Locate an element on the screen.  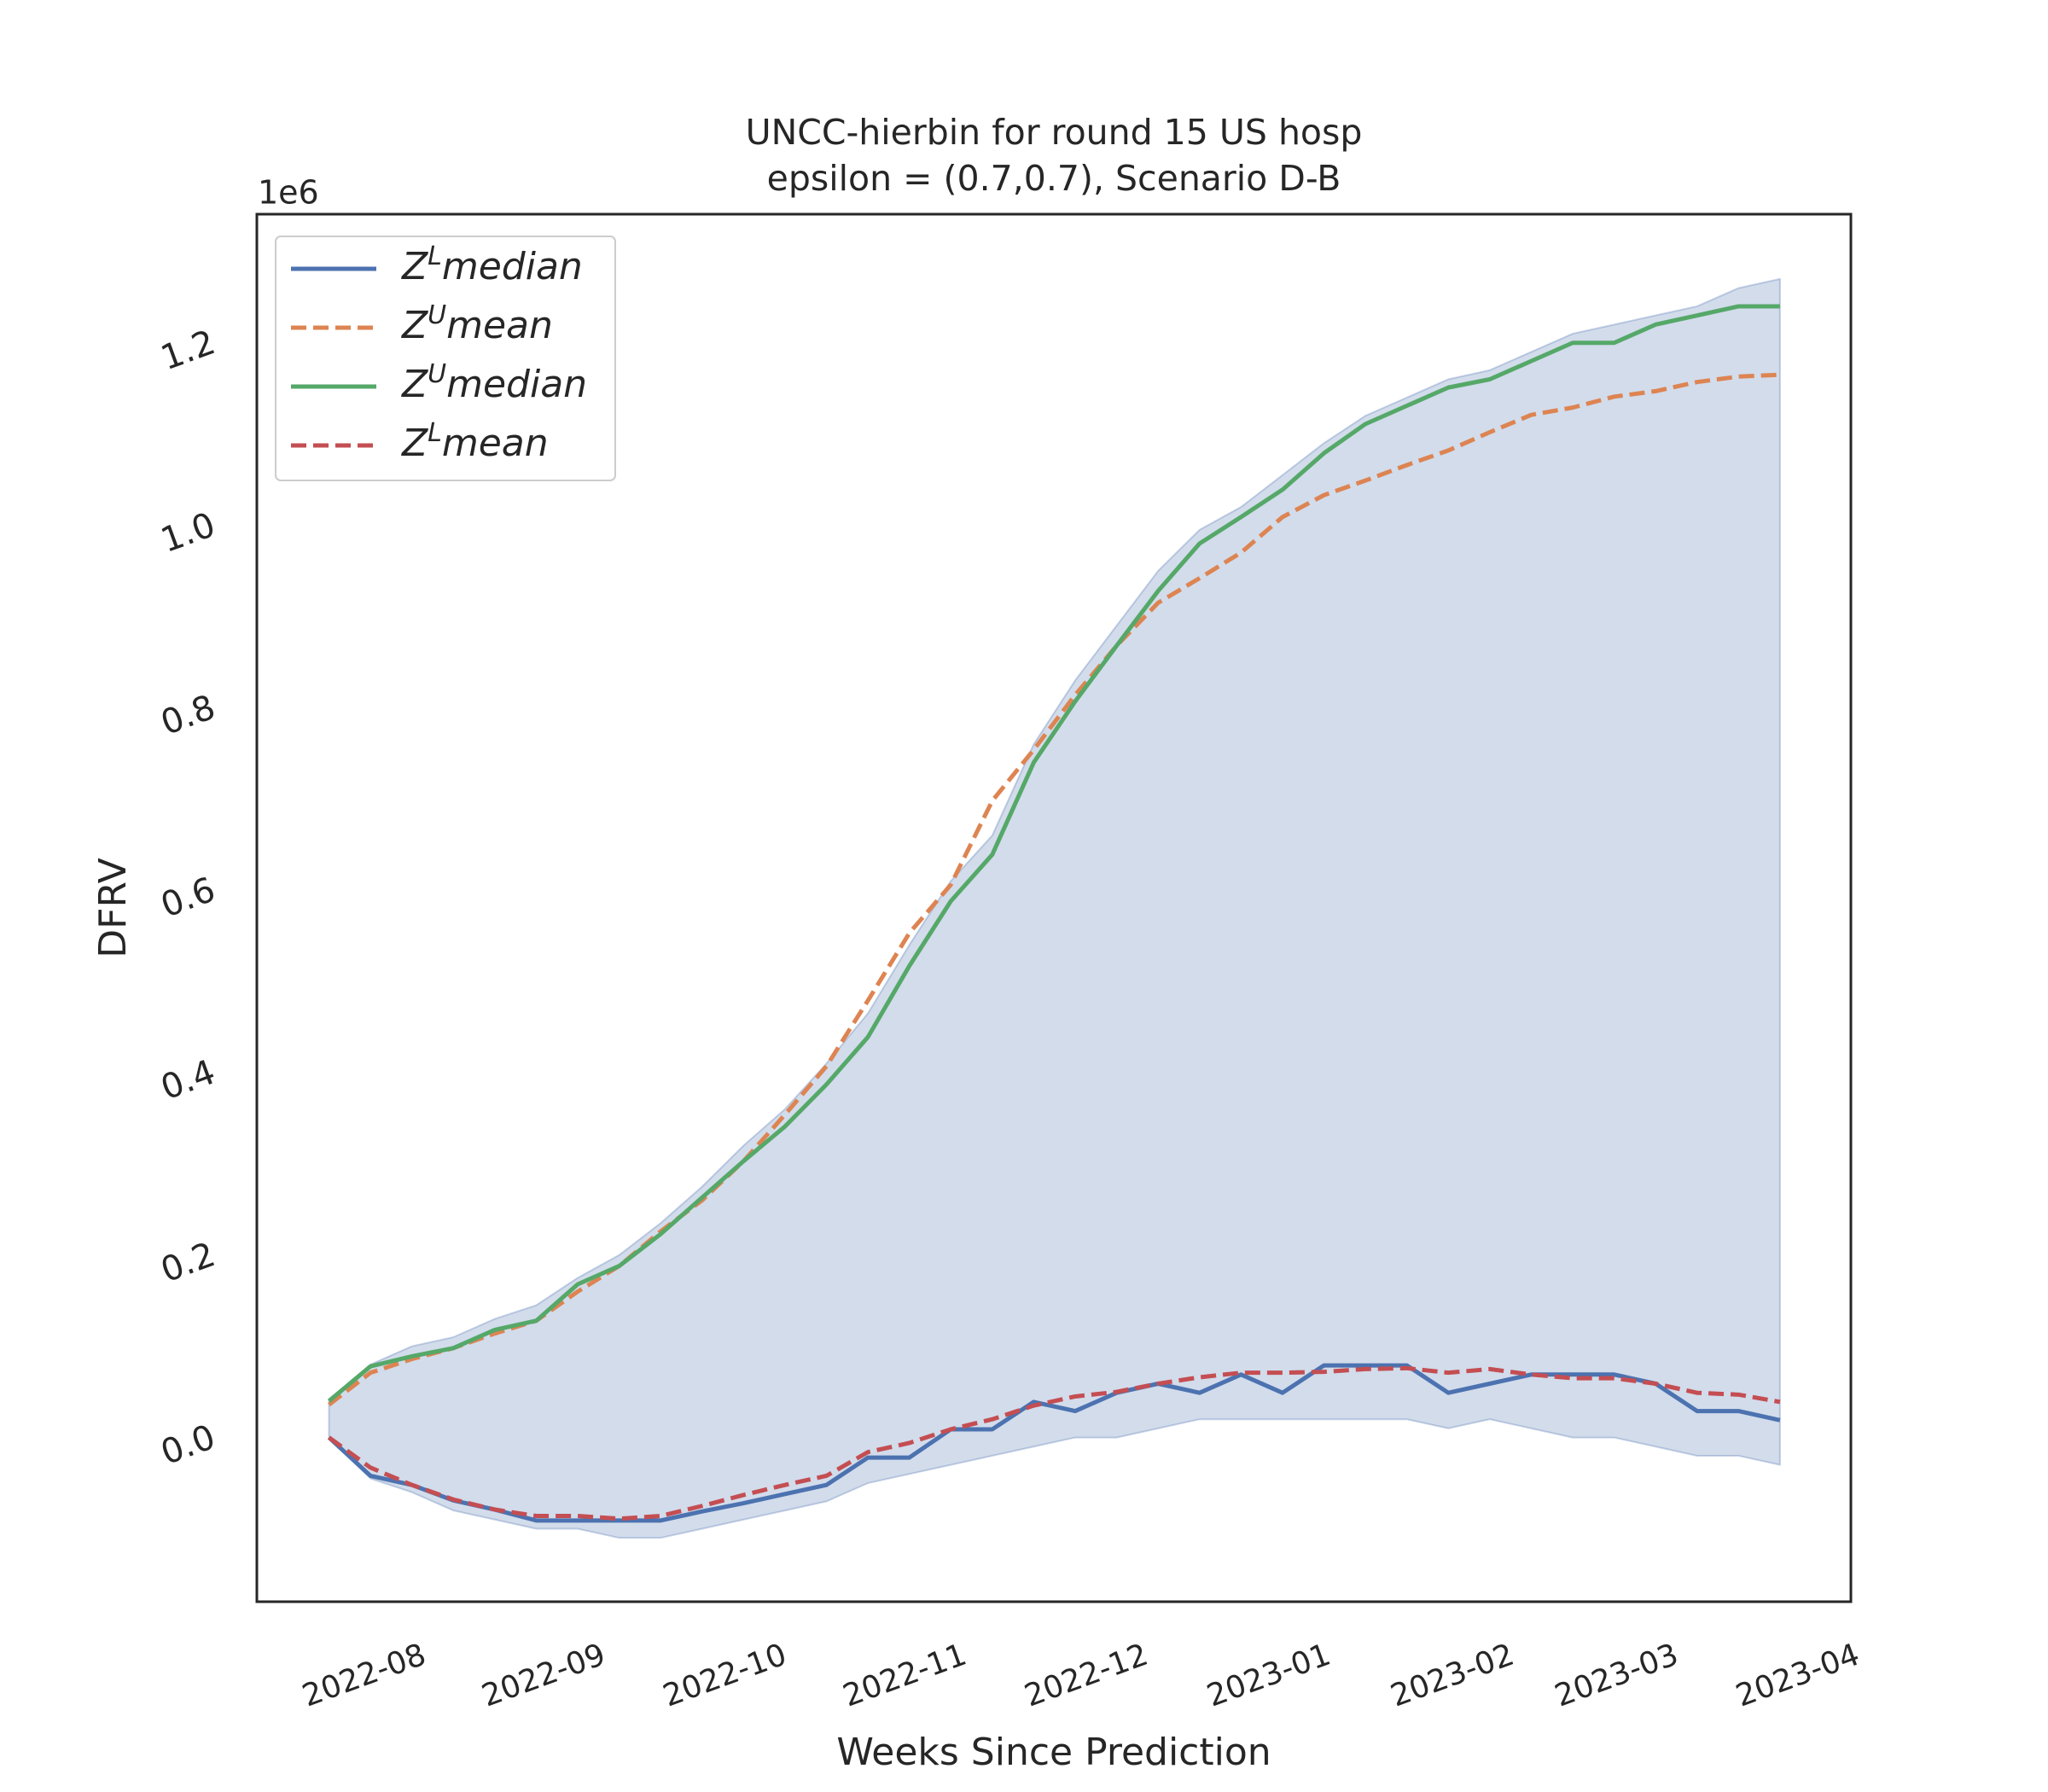
x-axis-label: Weeks Since Prediction is located at coordinates (1053, 1752).